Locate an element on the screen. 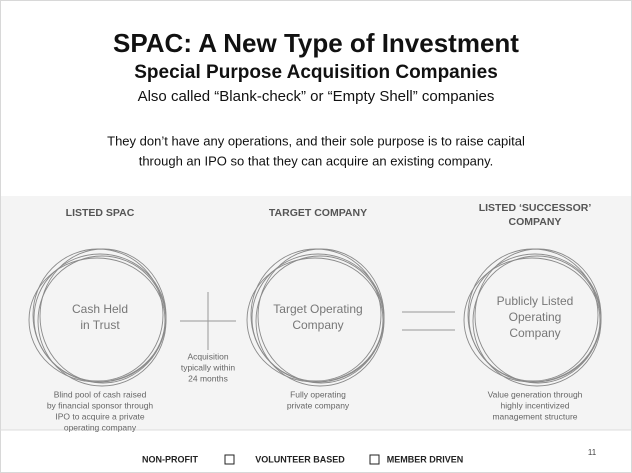 The width and height of the screenshot is (632, 473). subtitle: Special Purpose Acquisition Companies is located at coordinates (316, 72).